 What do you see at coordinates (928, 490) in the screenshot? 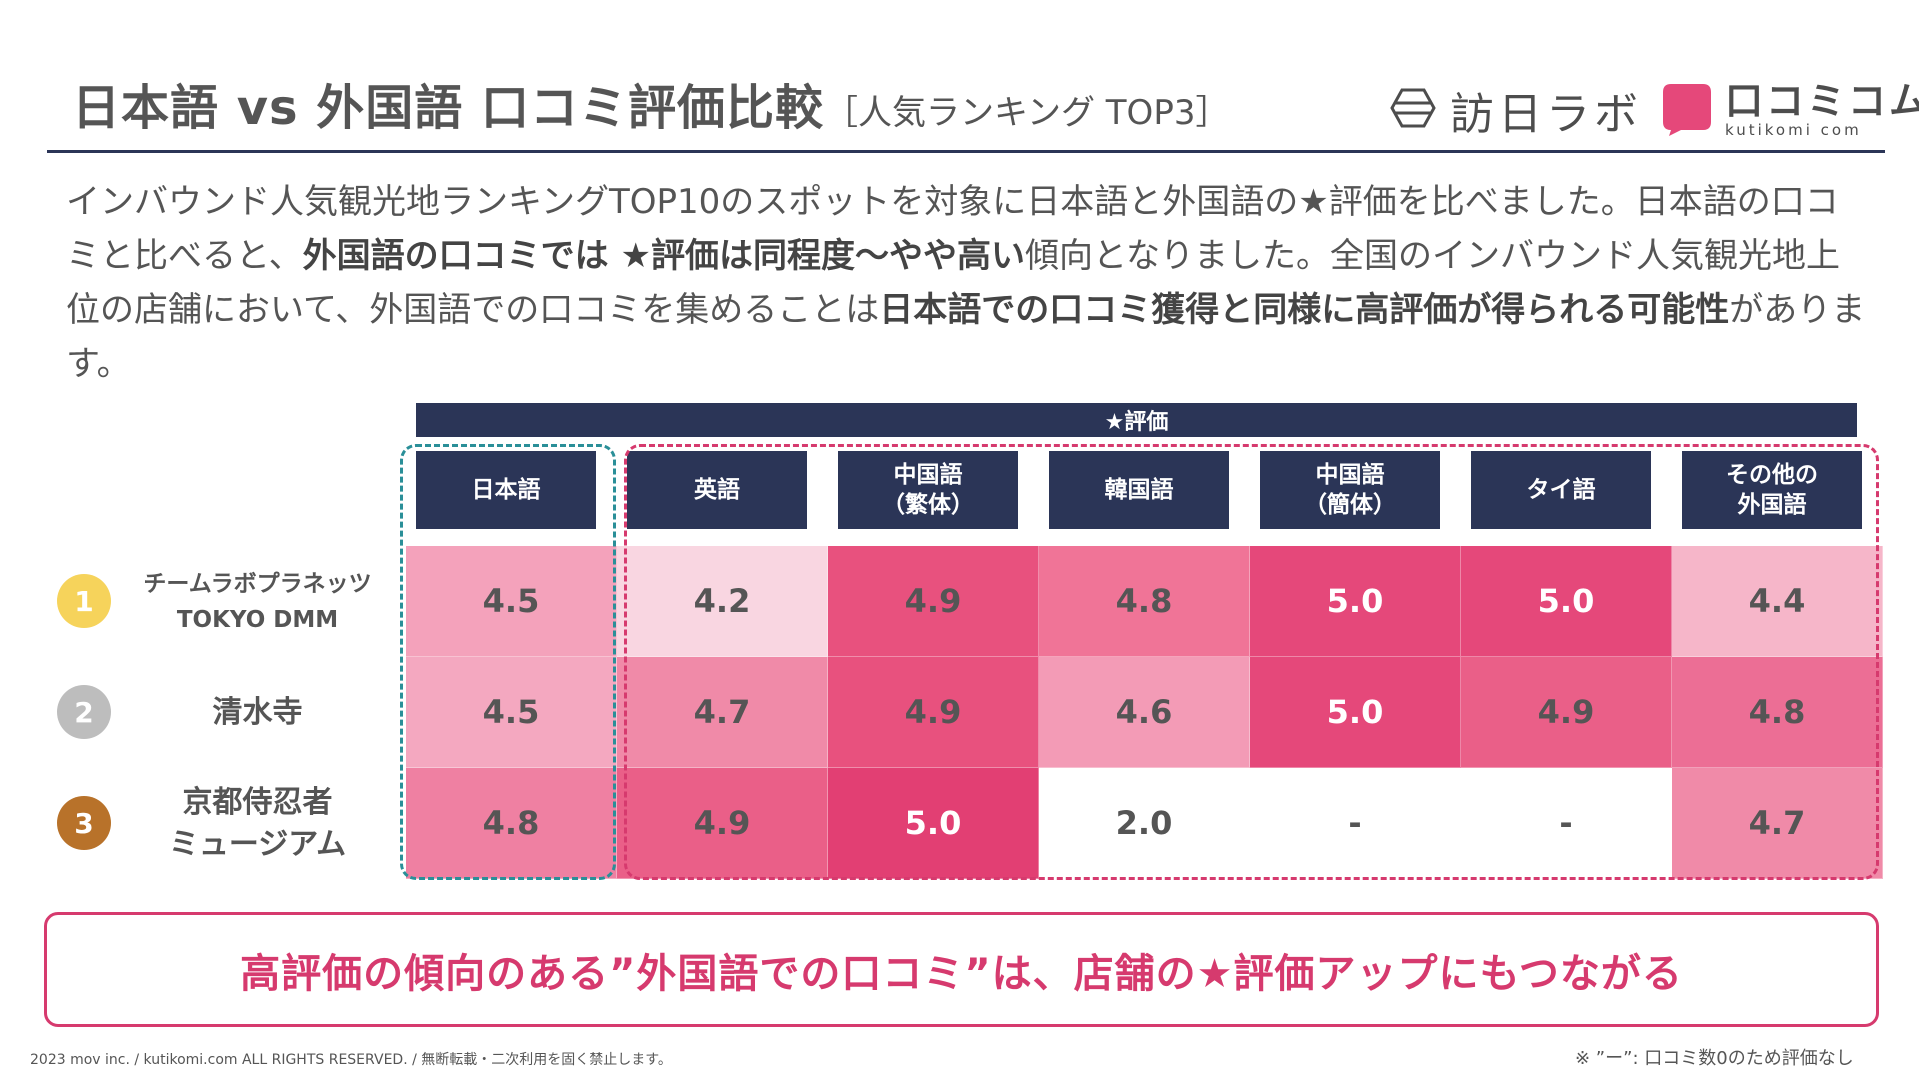
I see `column-header: 中国語 （繁体）` at bounding box center [928, 490].